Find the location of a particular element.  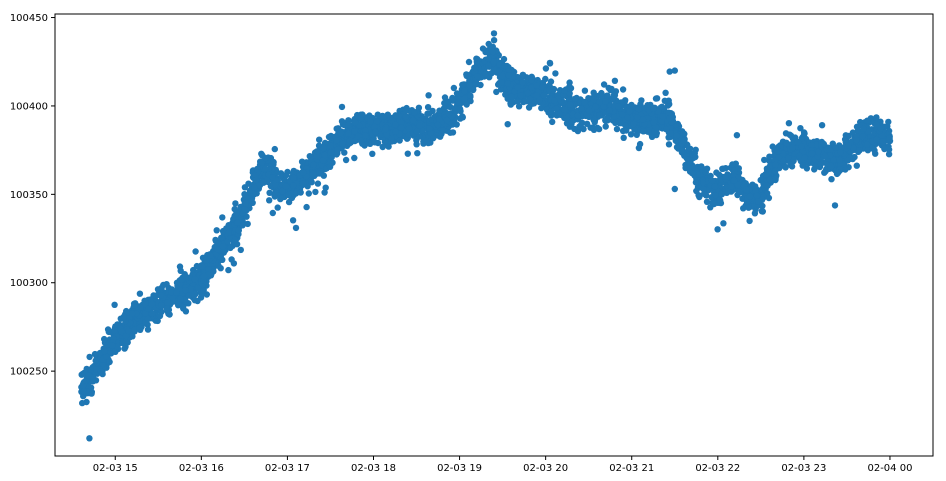

y-tick-label: 100350 is located at coordinates (29, 195).